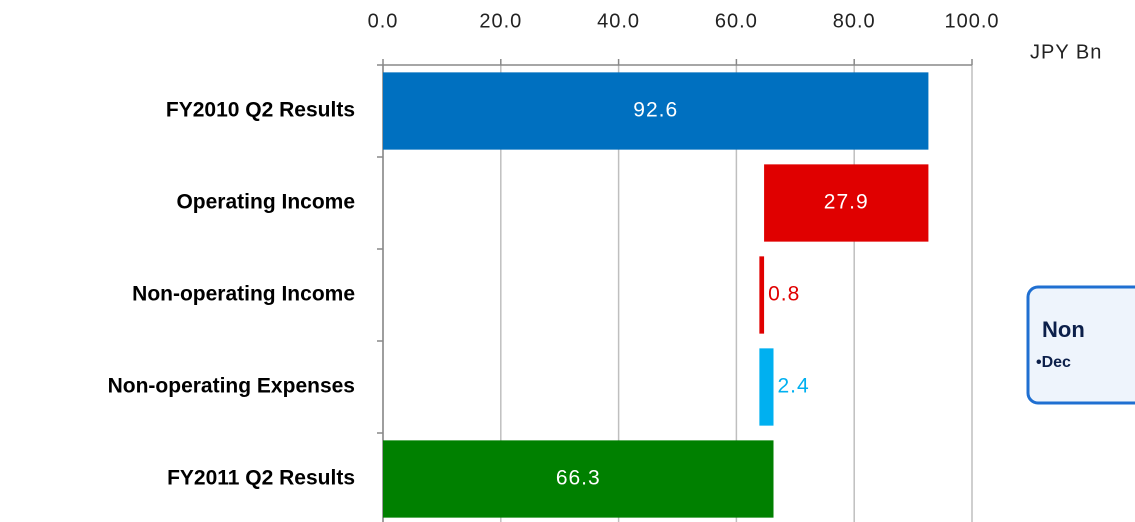 The image size is (1135, 522). Describe the element at coordinates (971, 21) in the screenshot. I see `x-tick-label: 100.0` at that location.